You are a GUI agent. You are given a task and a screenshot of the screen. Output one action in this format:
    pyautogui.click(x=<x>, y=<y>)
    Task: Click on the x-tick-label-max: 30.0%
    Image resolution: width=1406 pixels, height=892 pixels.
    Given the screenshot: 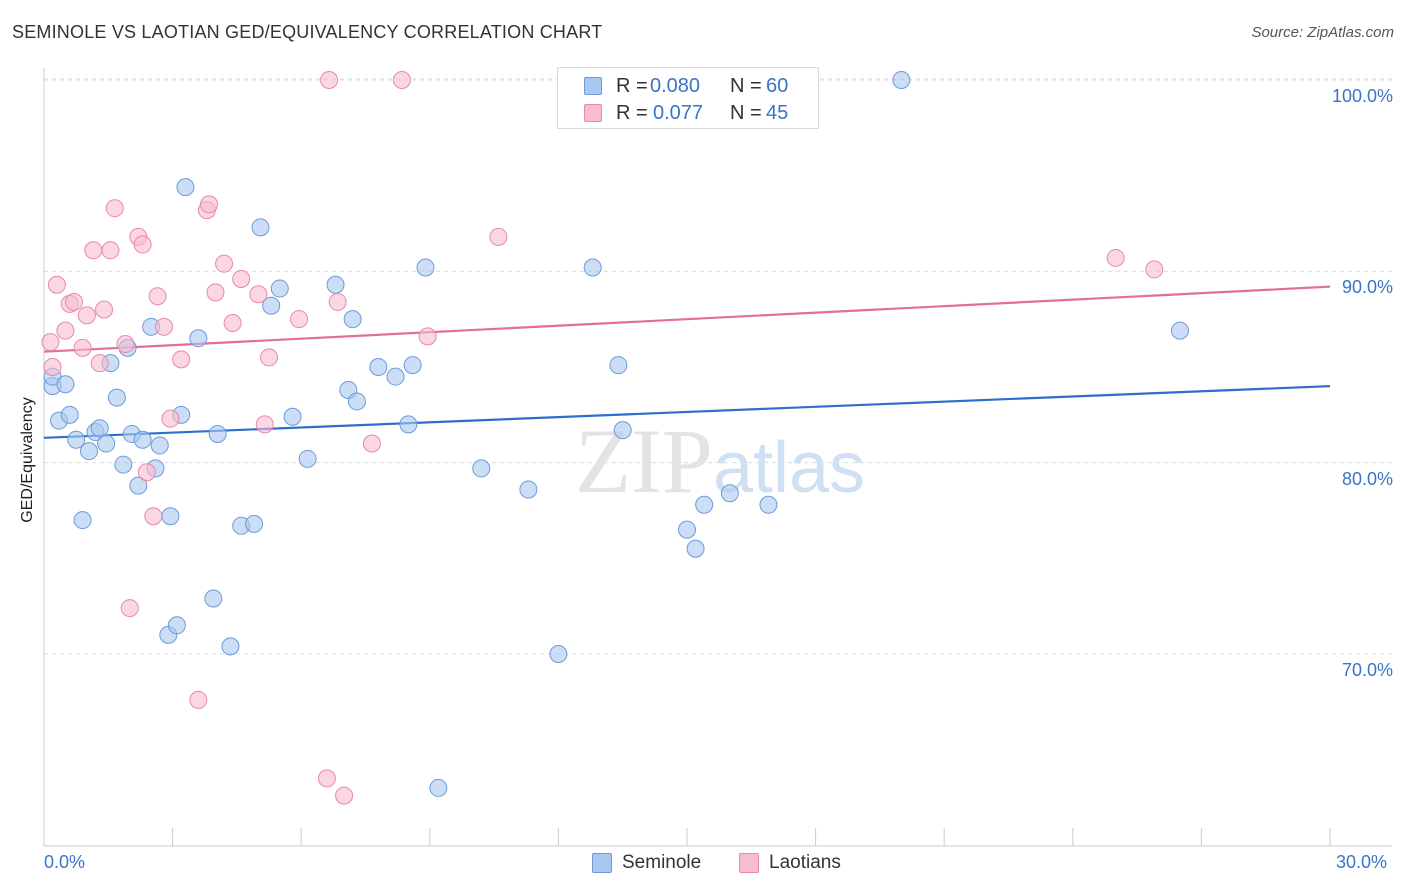 What is the action you would take?
    pyautogui.click(x=1362, y=862)
    